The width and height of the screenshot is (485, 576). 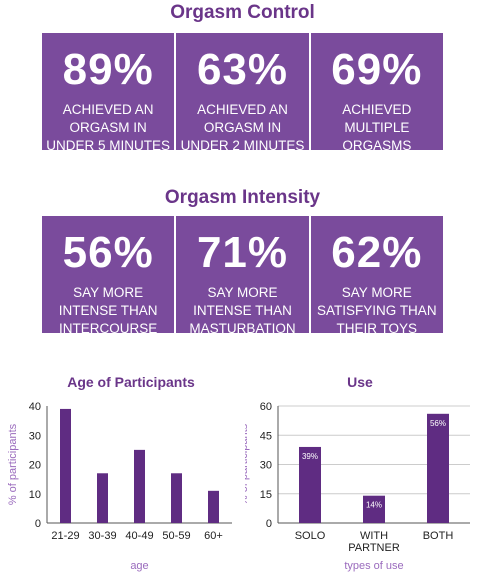 I want to click on stat-value: 62%, so click(x=377, y=252).